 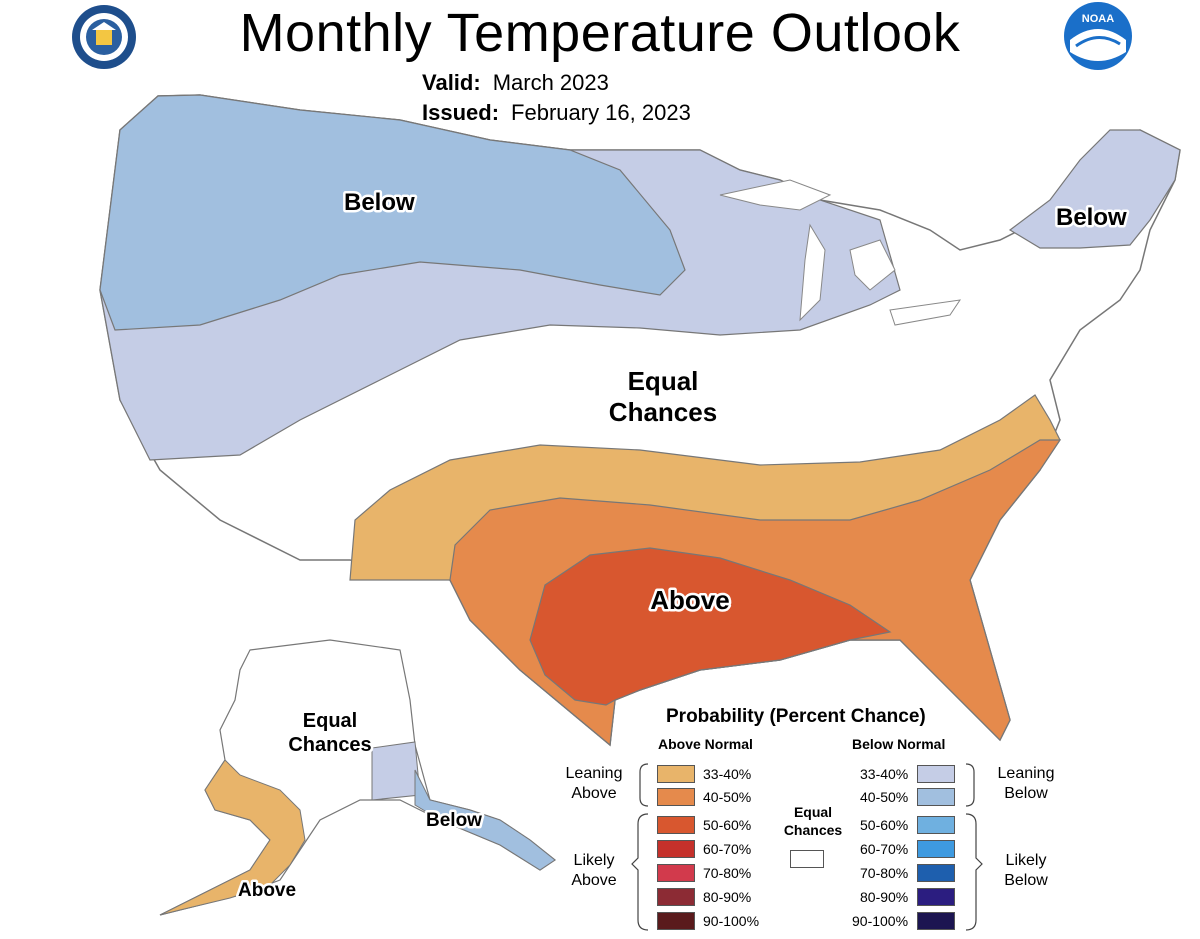 I want to click on legend-above-range-3: 50-60%, so click(x=727, y=825).